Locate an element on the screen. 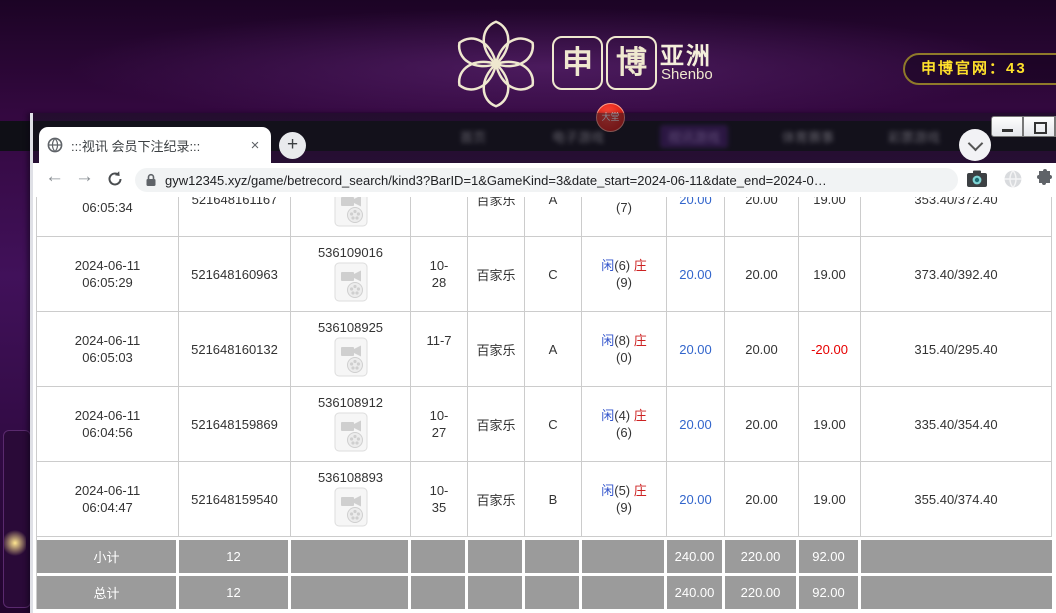 This screenshot has width=1056, height=613. camera-icon is located at coordinates (977, 179).